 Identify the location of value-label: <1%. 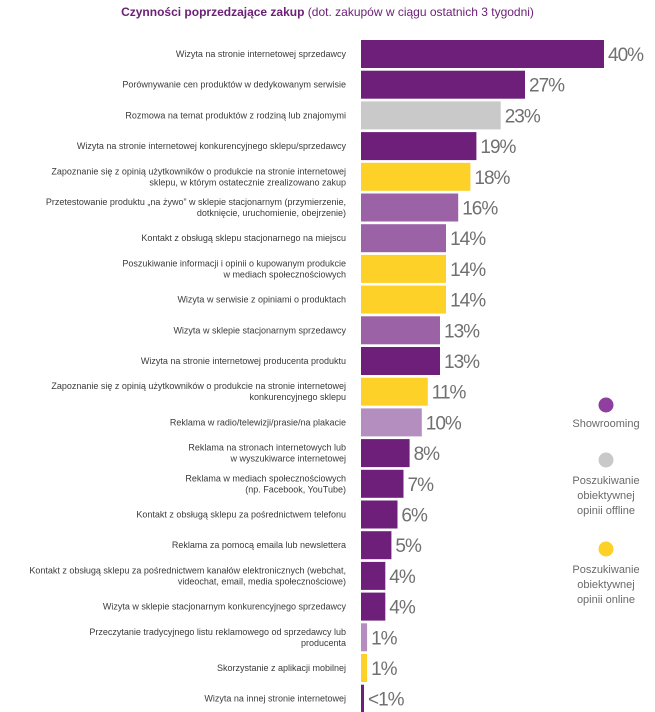
(386, 700).